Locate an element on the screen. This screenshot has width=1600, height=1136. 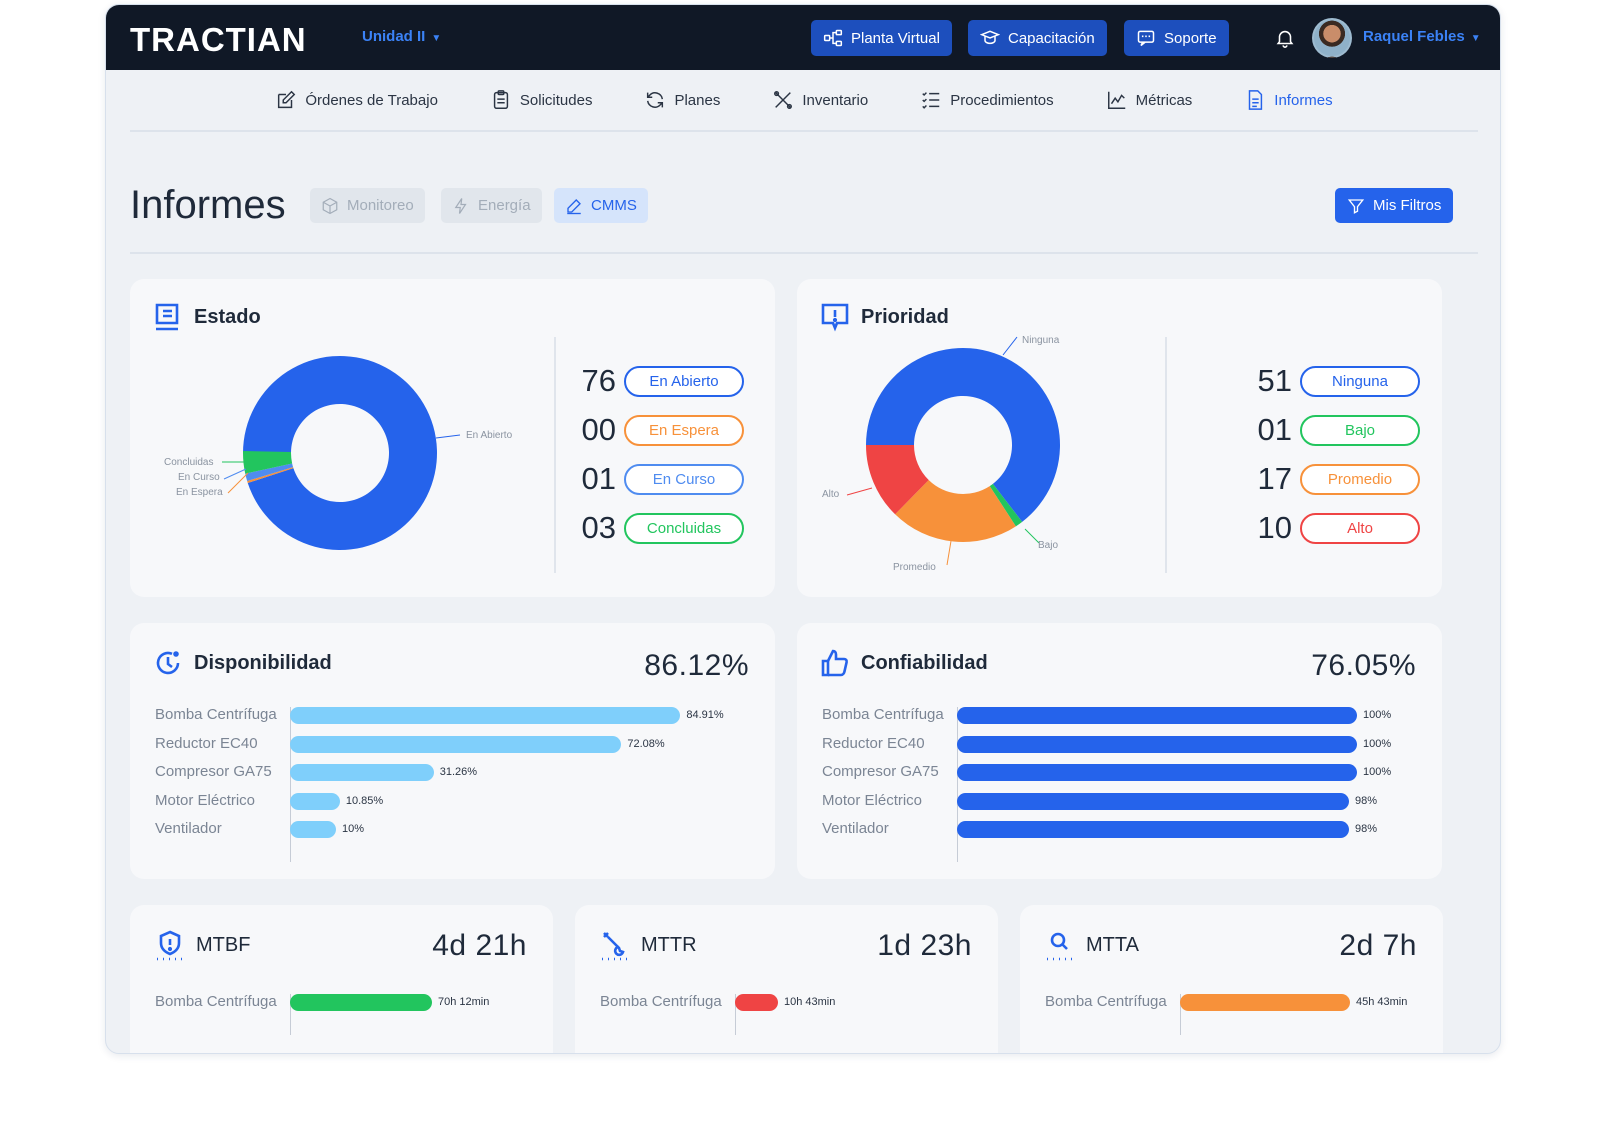
tab-cmms: CMMS is located at coordinates (601, 205).